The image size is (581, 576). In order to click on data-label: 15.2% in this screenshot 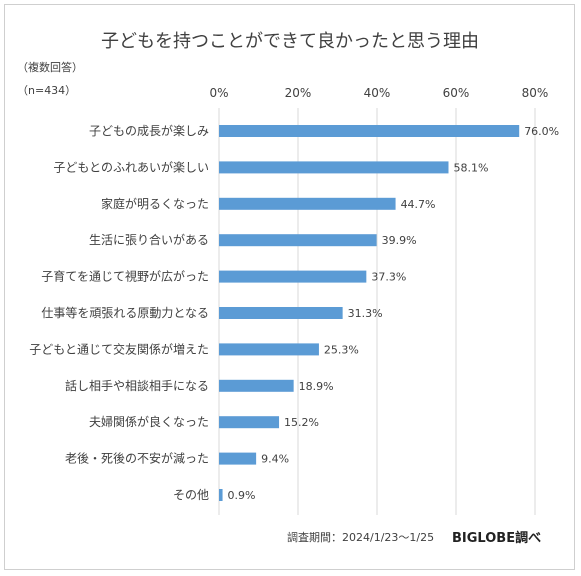, I will do `click(301, 422)`.